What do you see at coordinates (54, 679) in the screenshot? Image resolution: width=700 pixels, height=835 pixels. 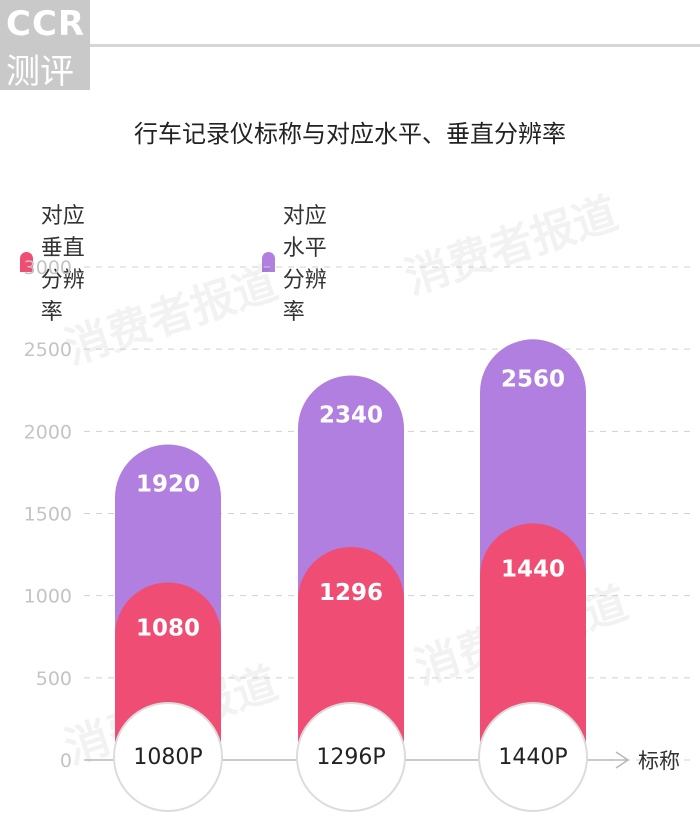 I see `y-tick-label: 500` at bounding box center [54, 679].